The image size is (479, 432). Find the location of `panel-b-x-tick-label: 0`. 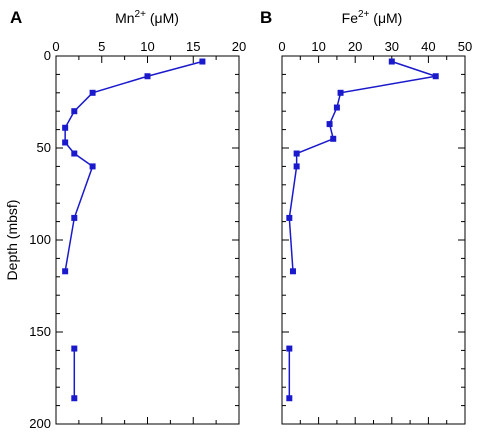

panel-b-x-tick-label: 0 is located at coordinates (281, 46).